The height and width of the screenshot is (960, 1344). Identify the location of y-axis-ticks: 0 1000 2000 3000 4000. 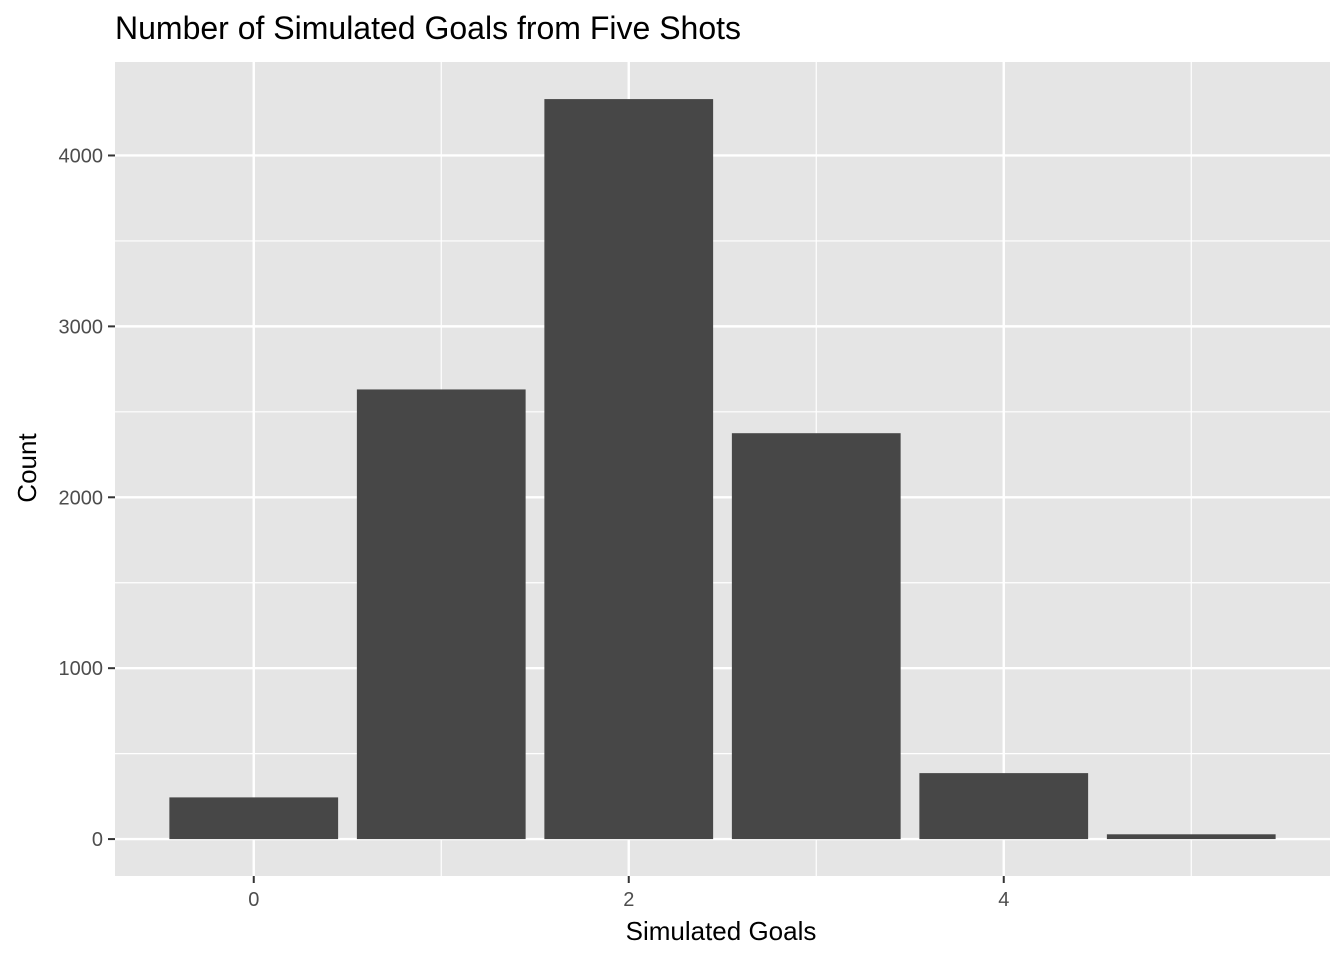
(87, 498).